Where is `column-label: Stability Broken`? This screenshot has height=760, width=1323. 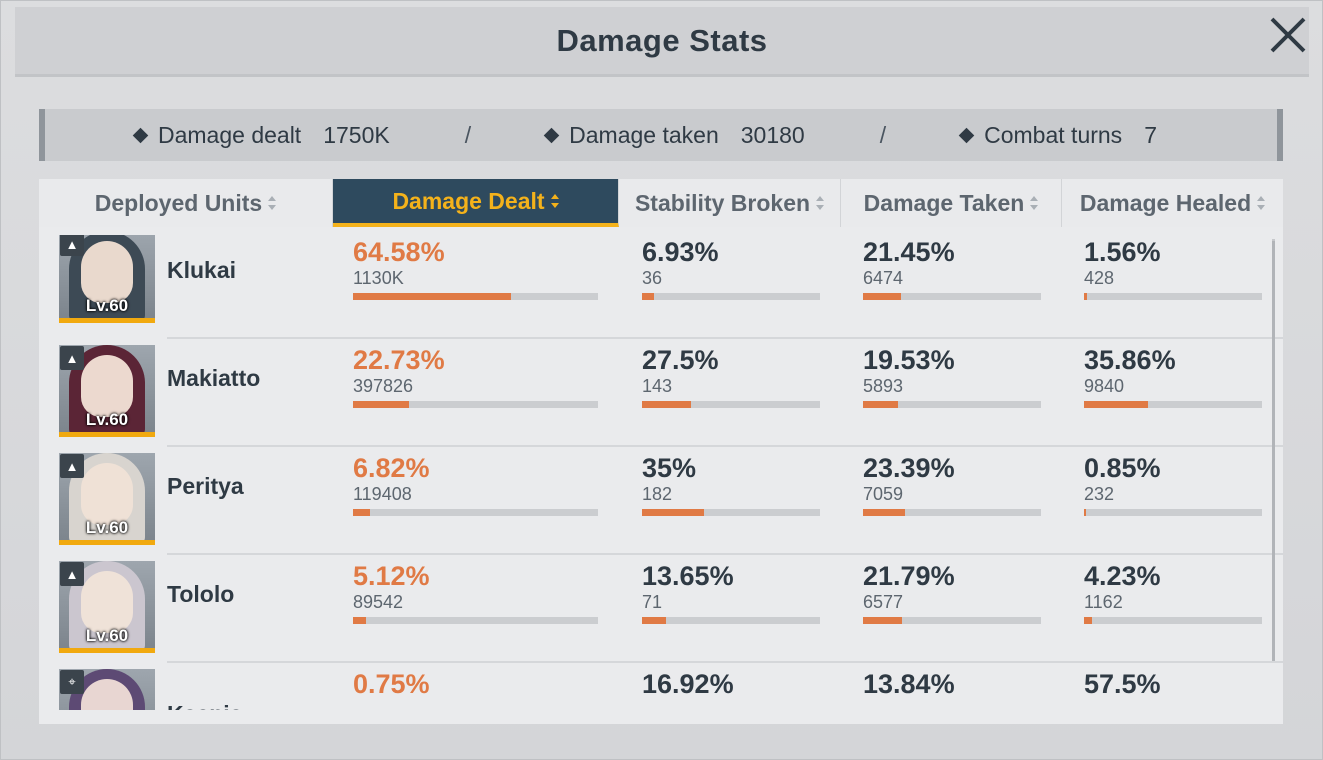
column-label: Stability Broken is located at coordinates (722, 202).